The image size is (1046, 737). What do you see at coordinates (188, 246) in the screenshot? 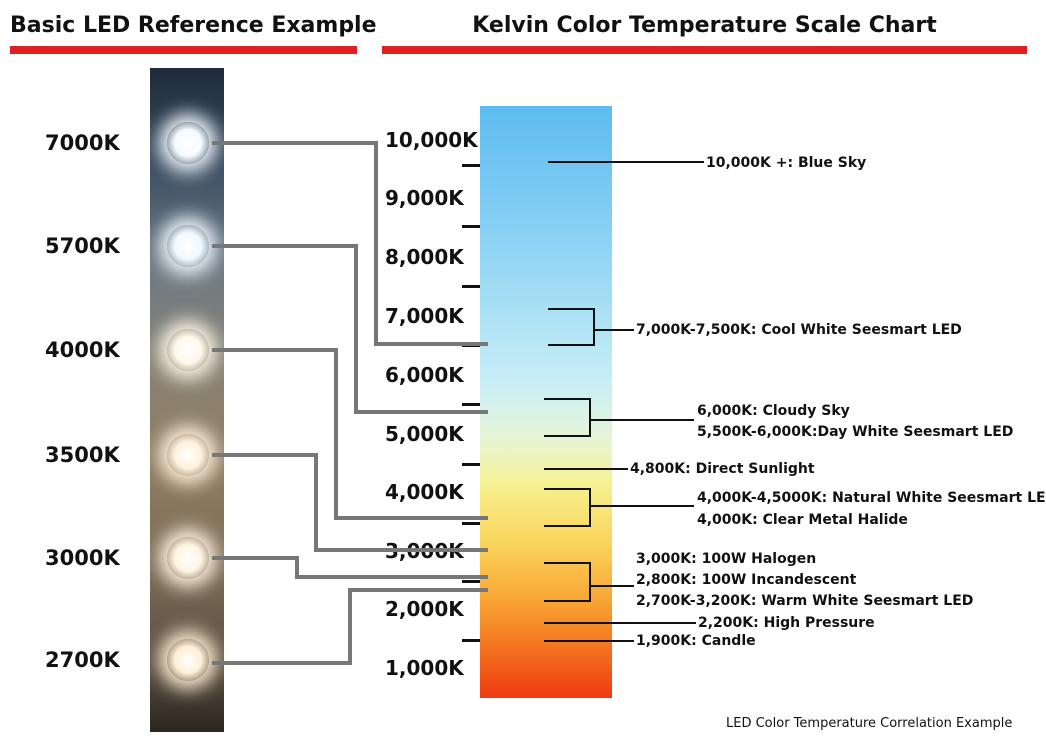
I see `led-5700k` at bounding box center [188, 246].